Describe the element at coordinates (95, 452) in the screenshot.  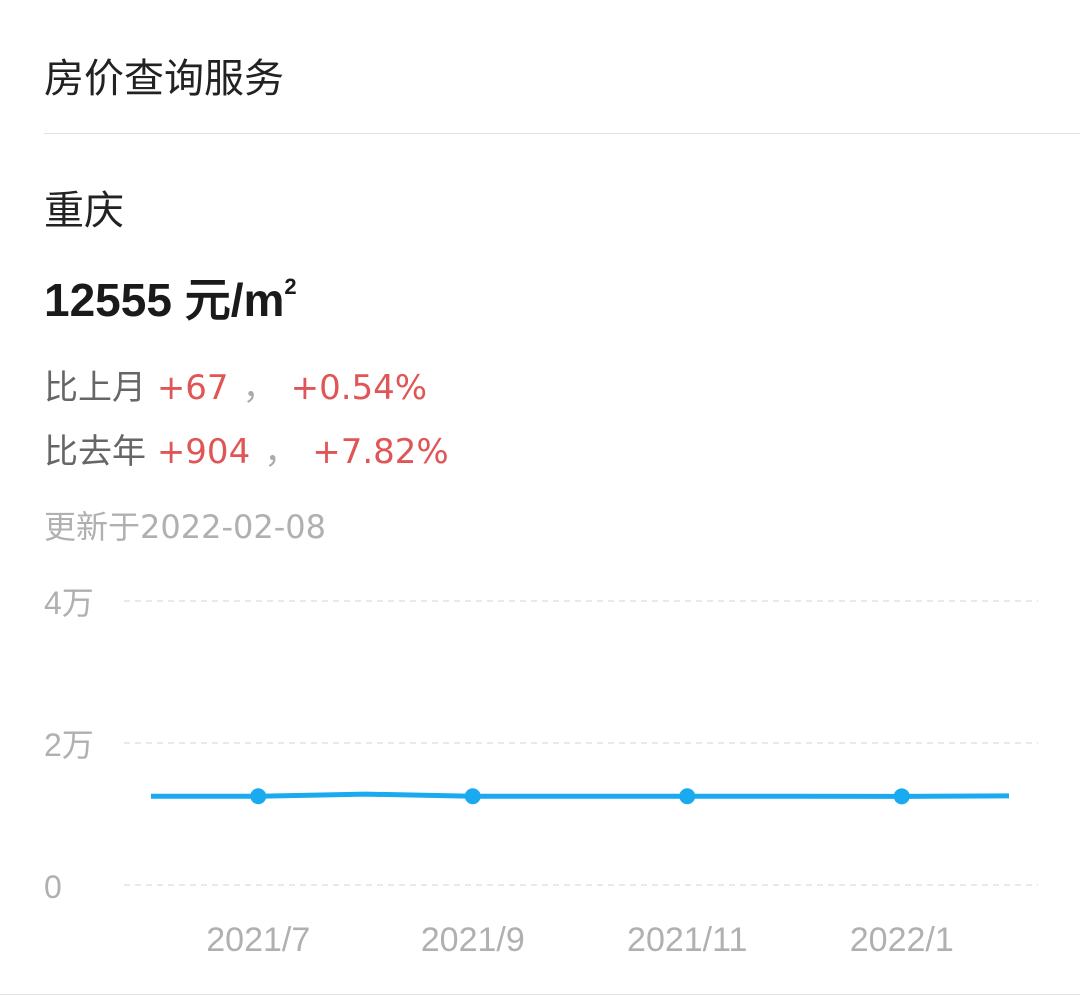
I see `yoy-label: 比去年` at that location.